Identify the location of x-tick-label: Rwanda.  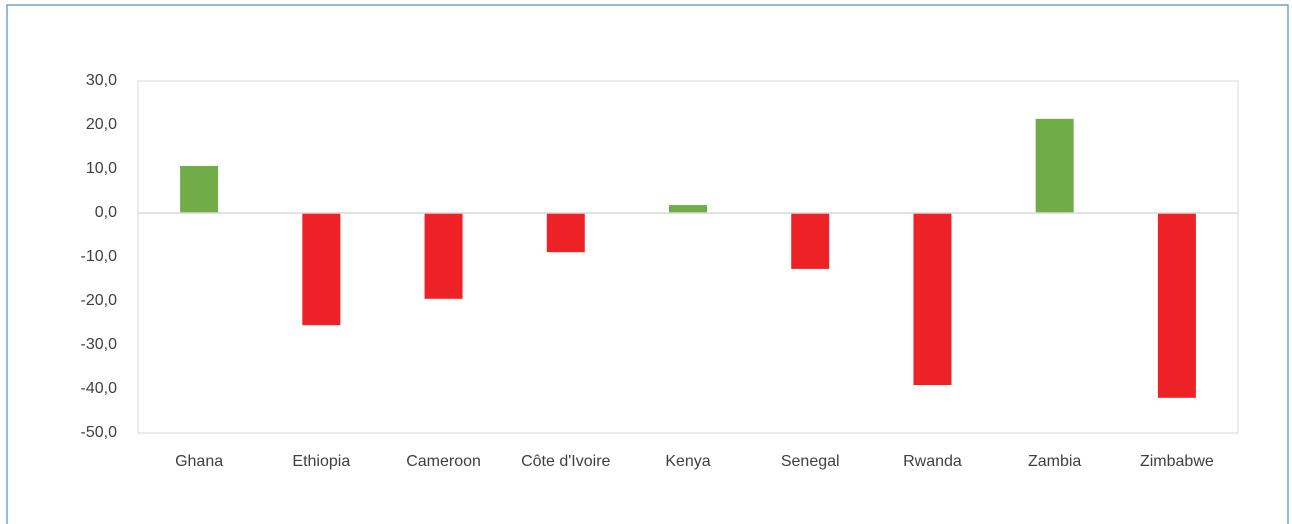
(932, 461).